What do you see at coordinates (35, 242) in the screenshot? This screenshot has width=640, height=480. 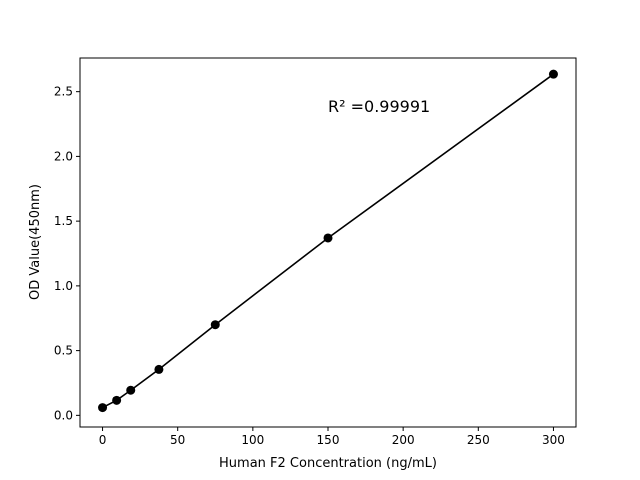 I see `y-axis-label: OD Value(450nm)` at bounding box center [35, 242].